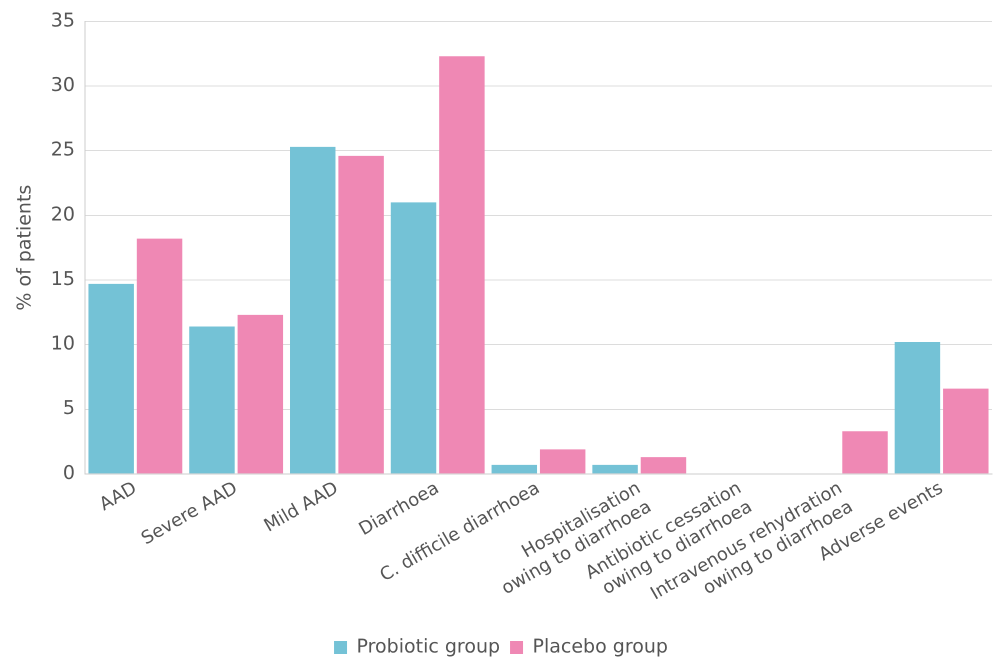  Describe the element at coordinates (24, 247) in the screenshot. I see `y-axis-title: % of patients` at that location.